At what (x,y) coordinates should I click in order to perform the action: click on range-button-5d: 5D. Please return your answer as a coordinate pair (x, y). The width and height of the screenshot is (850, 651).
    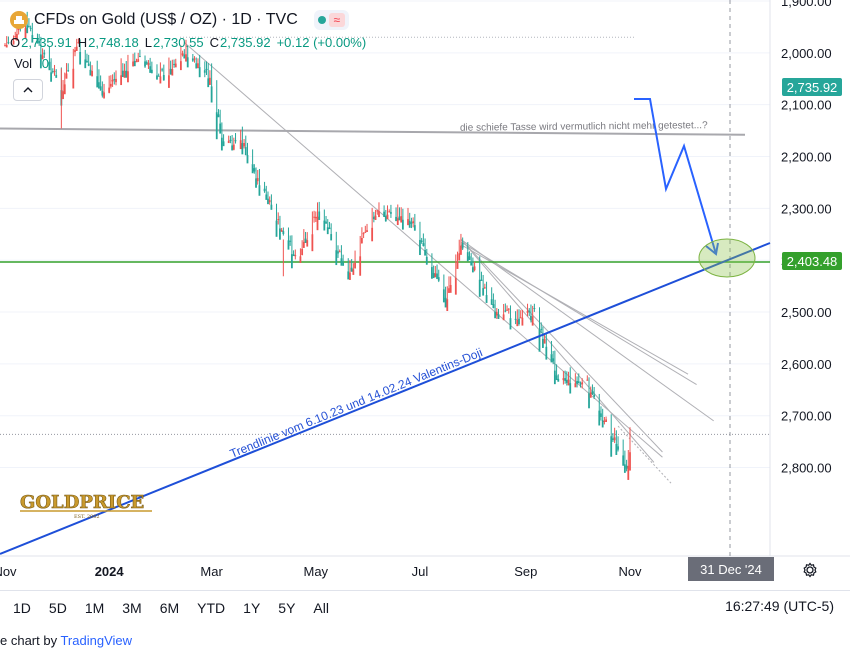
    Looking at the image, I should click on (57, 608).